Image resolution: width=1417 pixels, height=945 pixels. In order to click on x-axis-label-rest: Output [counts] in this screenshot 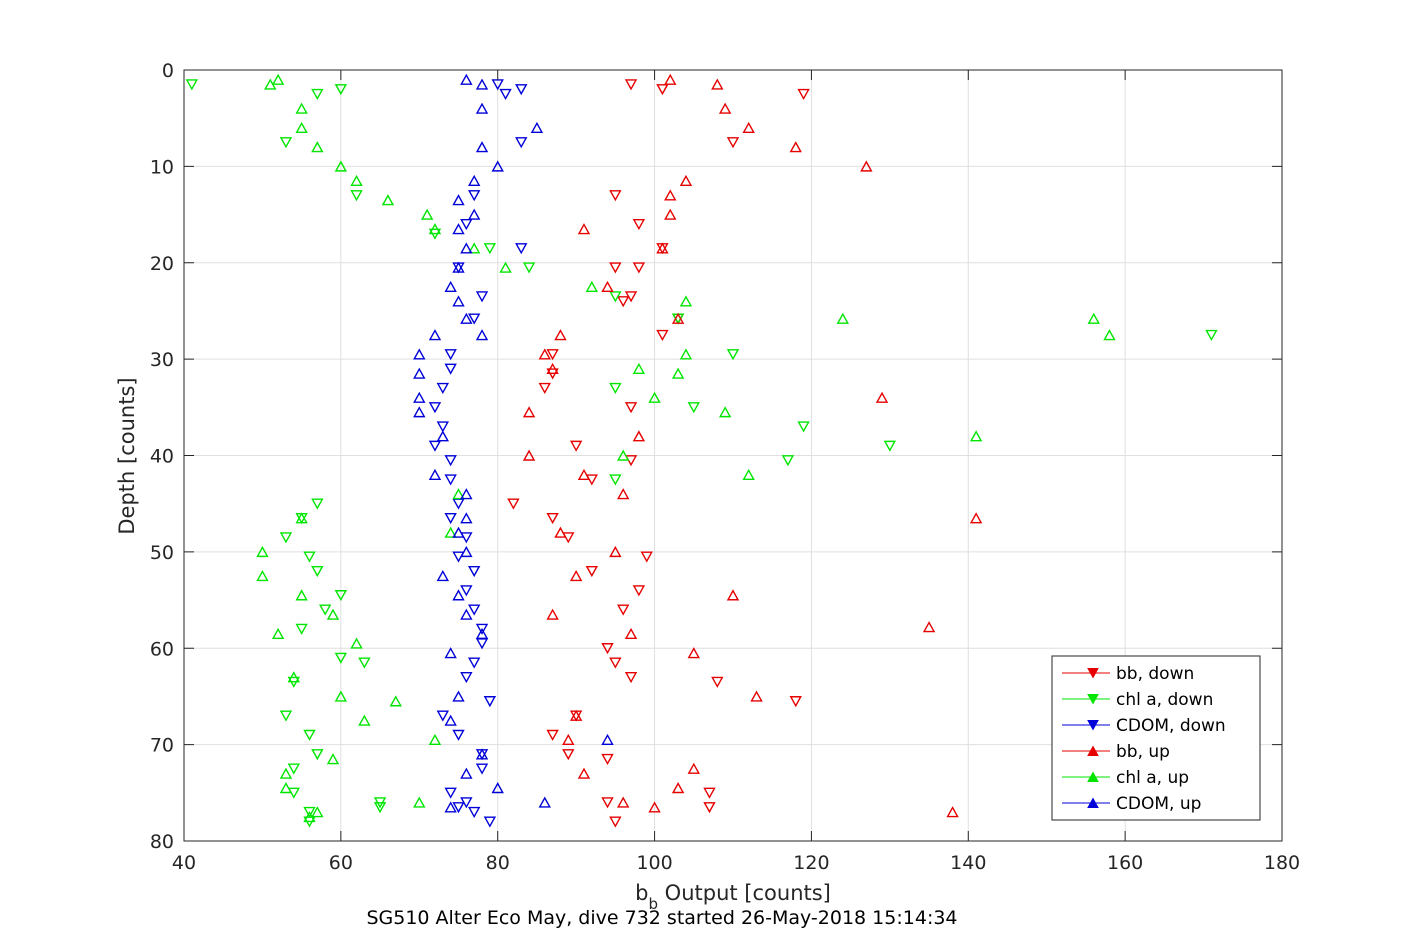, I will do `click(744, 893)`.